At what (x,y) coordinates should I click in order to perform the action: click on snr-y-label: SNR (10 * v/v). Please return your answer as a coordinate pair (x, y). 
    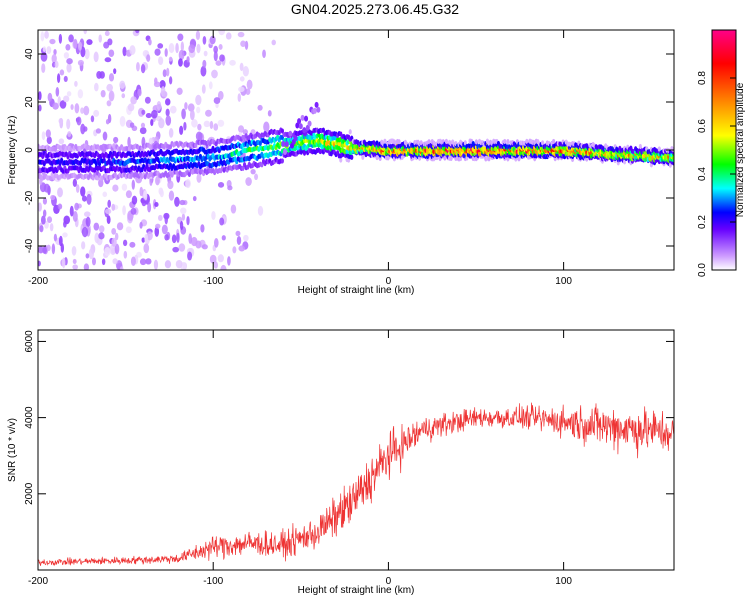
    Looking at the image, I should click on (12, 450).